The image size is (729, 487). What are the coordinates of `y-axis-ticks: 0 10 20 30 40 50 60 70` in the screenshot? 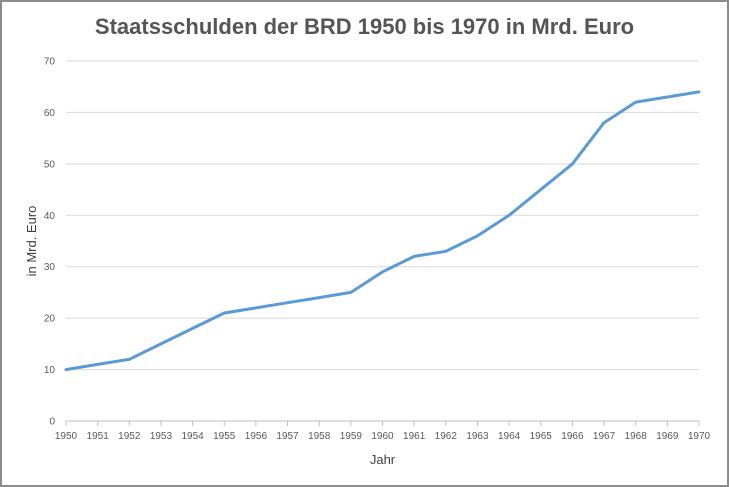 It's located at (50, 242).